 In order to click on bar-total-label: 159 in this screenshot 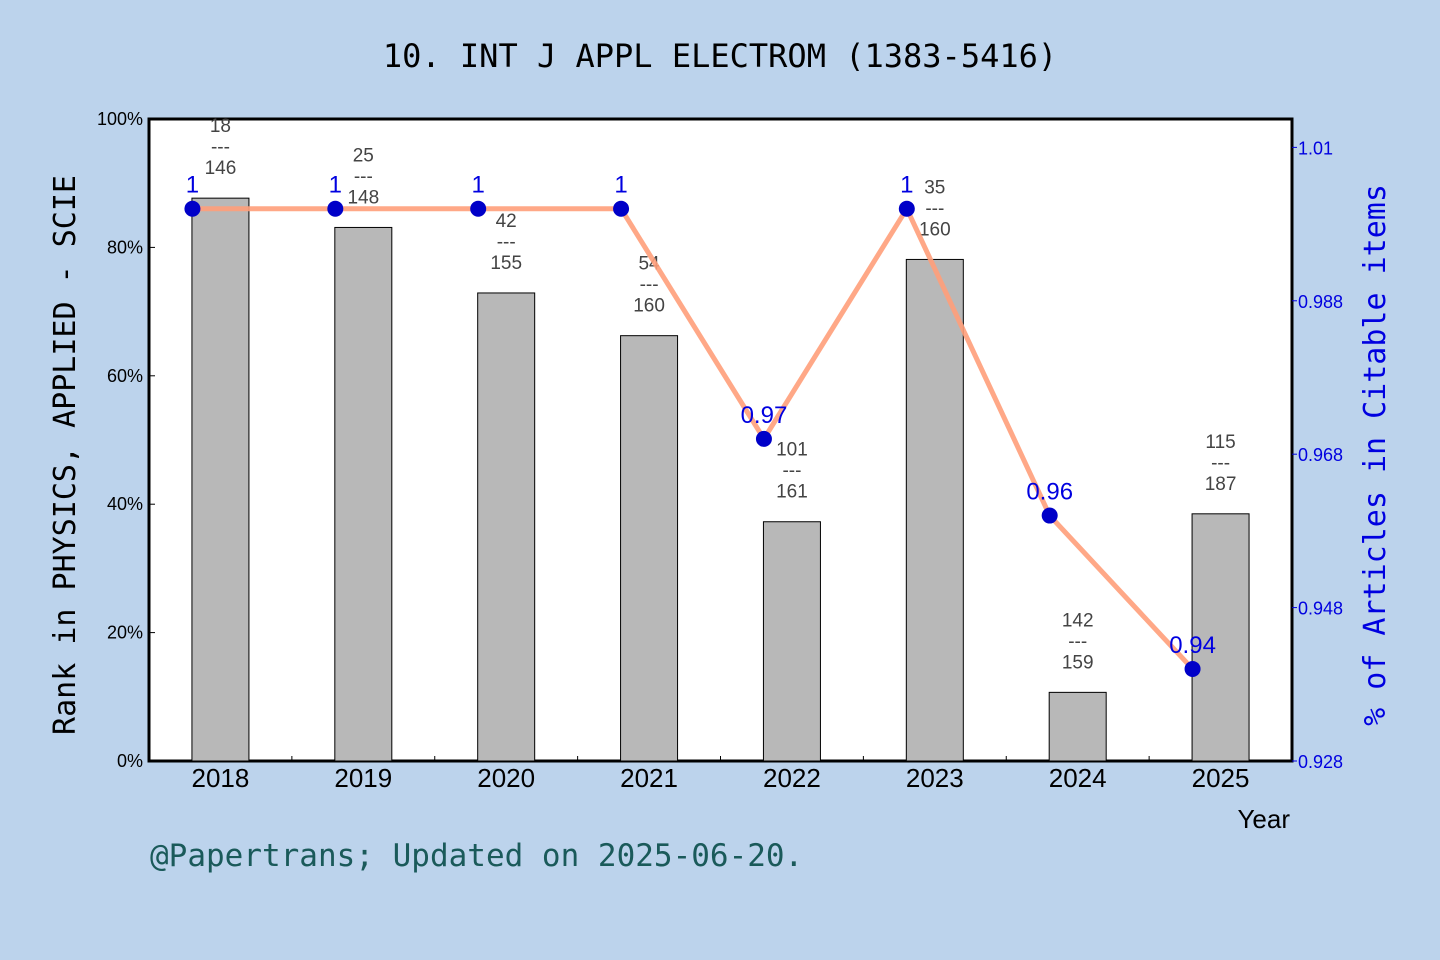, I will do `click(1078, 662)`.